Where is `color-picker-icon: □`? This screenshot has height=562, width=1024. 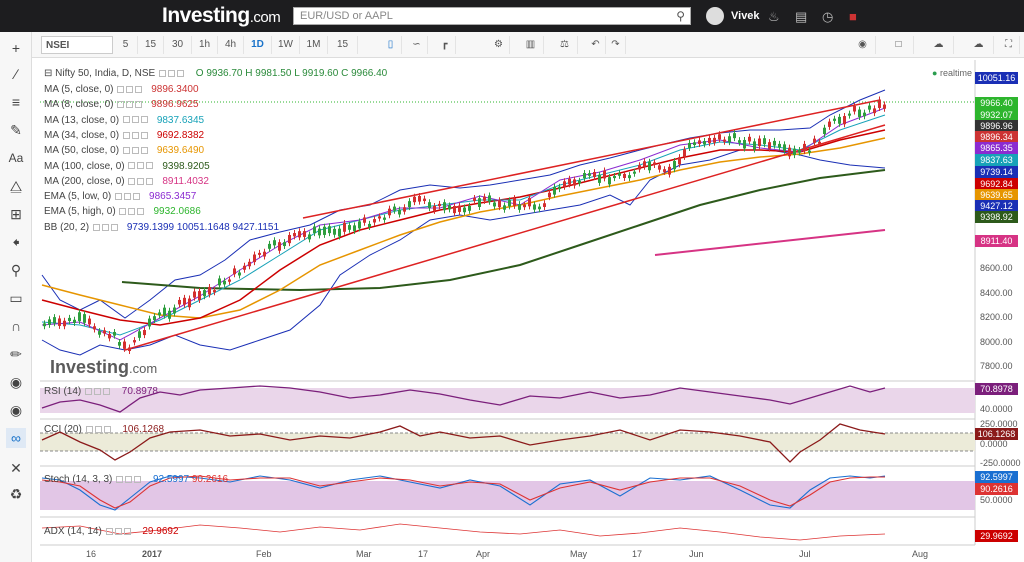
color-picker-icon: □ is located at coordinates (899, 45).